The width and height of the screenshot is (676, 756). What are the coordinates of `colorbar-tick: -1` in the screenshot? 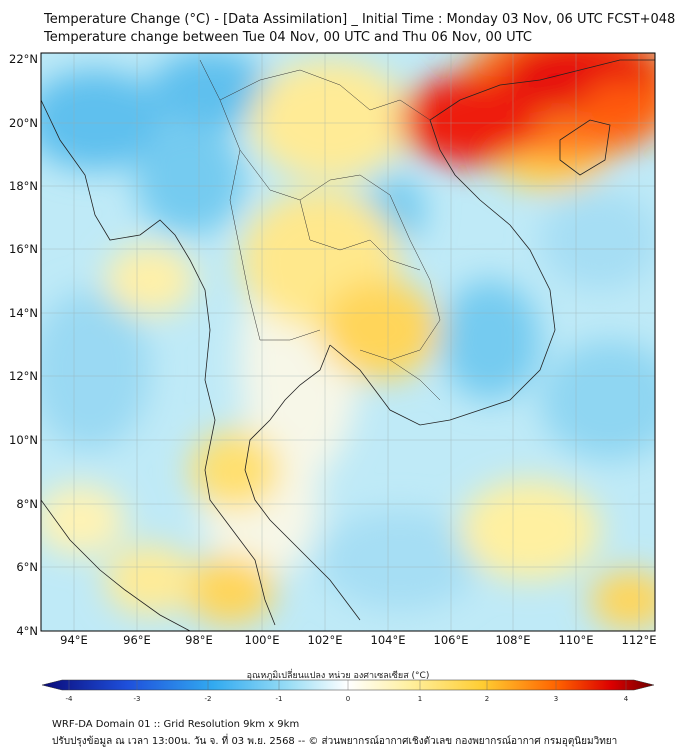 It's located at (279, 699).